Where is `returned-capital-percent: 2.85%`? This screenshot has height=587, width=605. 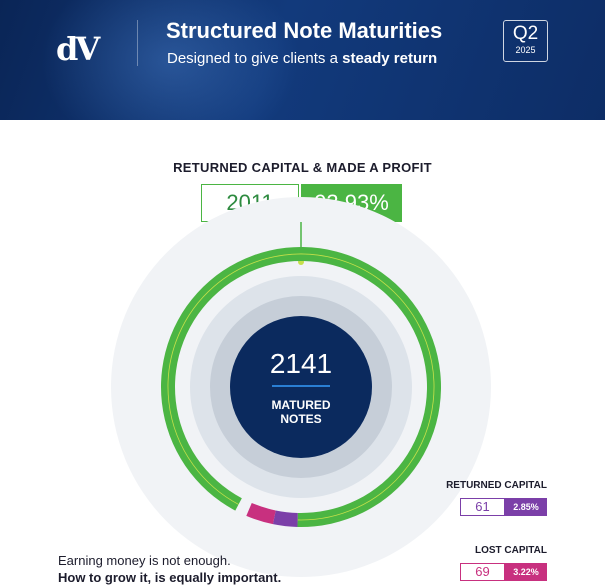 returned-capital-percent: 2.85% is located at coordinates (526, 507).